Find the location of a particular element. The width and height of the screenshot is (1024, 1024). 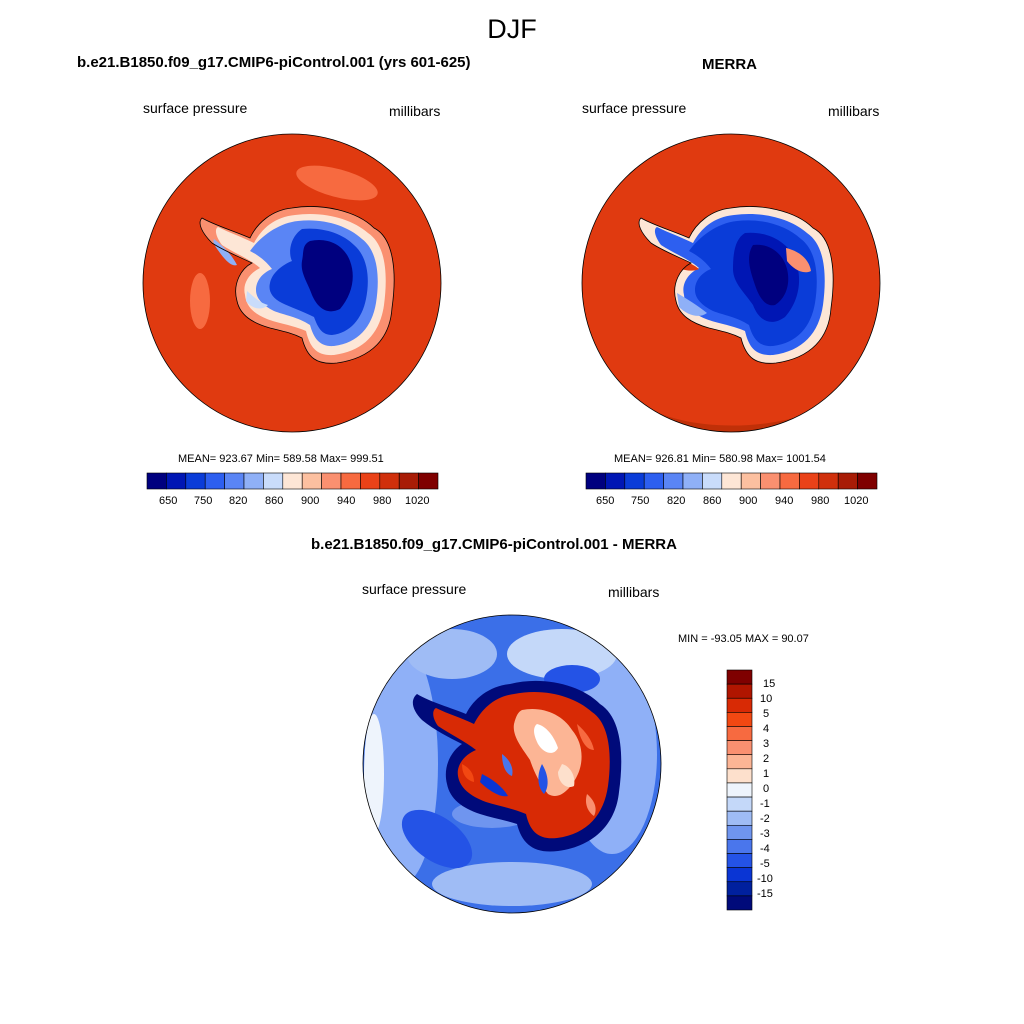

colorbar-tick-label: 5 is located at coordinates (766, 714).